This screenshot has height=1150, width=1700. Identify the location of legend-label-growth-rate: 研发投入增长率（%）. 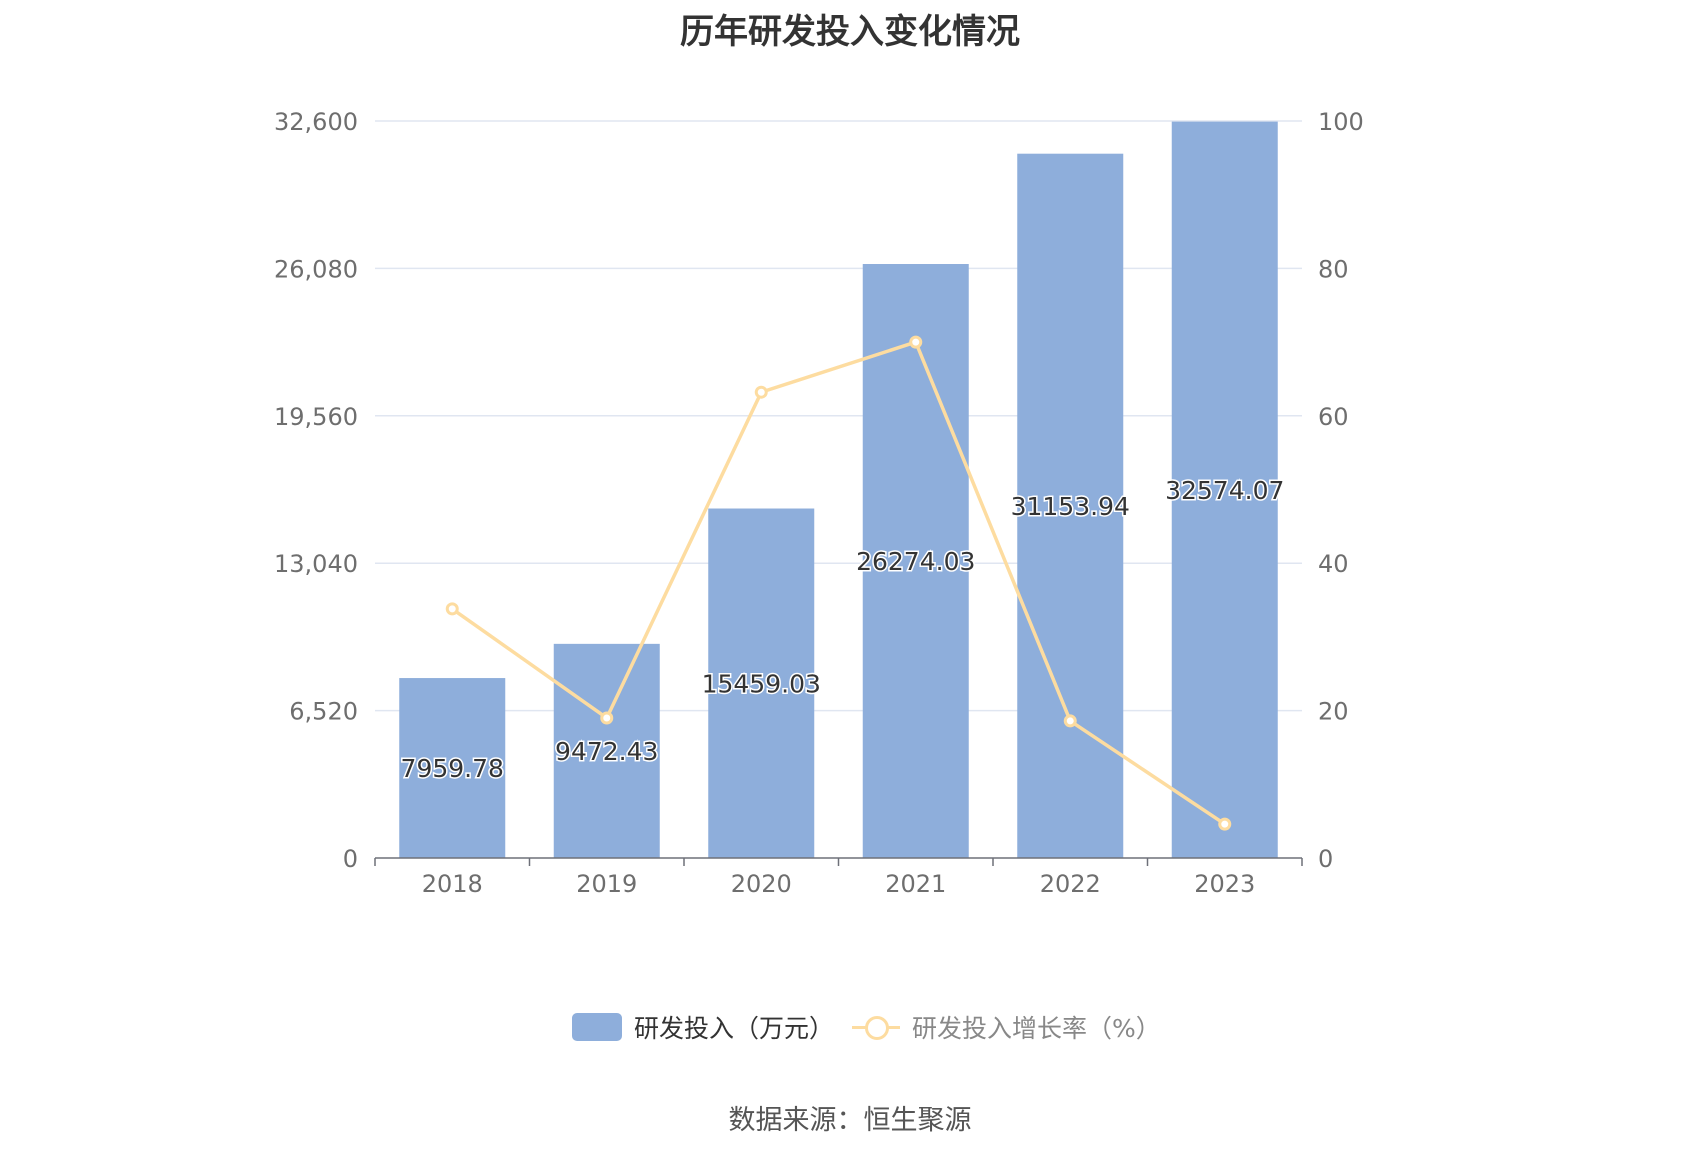
(1036, 1028).